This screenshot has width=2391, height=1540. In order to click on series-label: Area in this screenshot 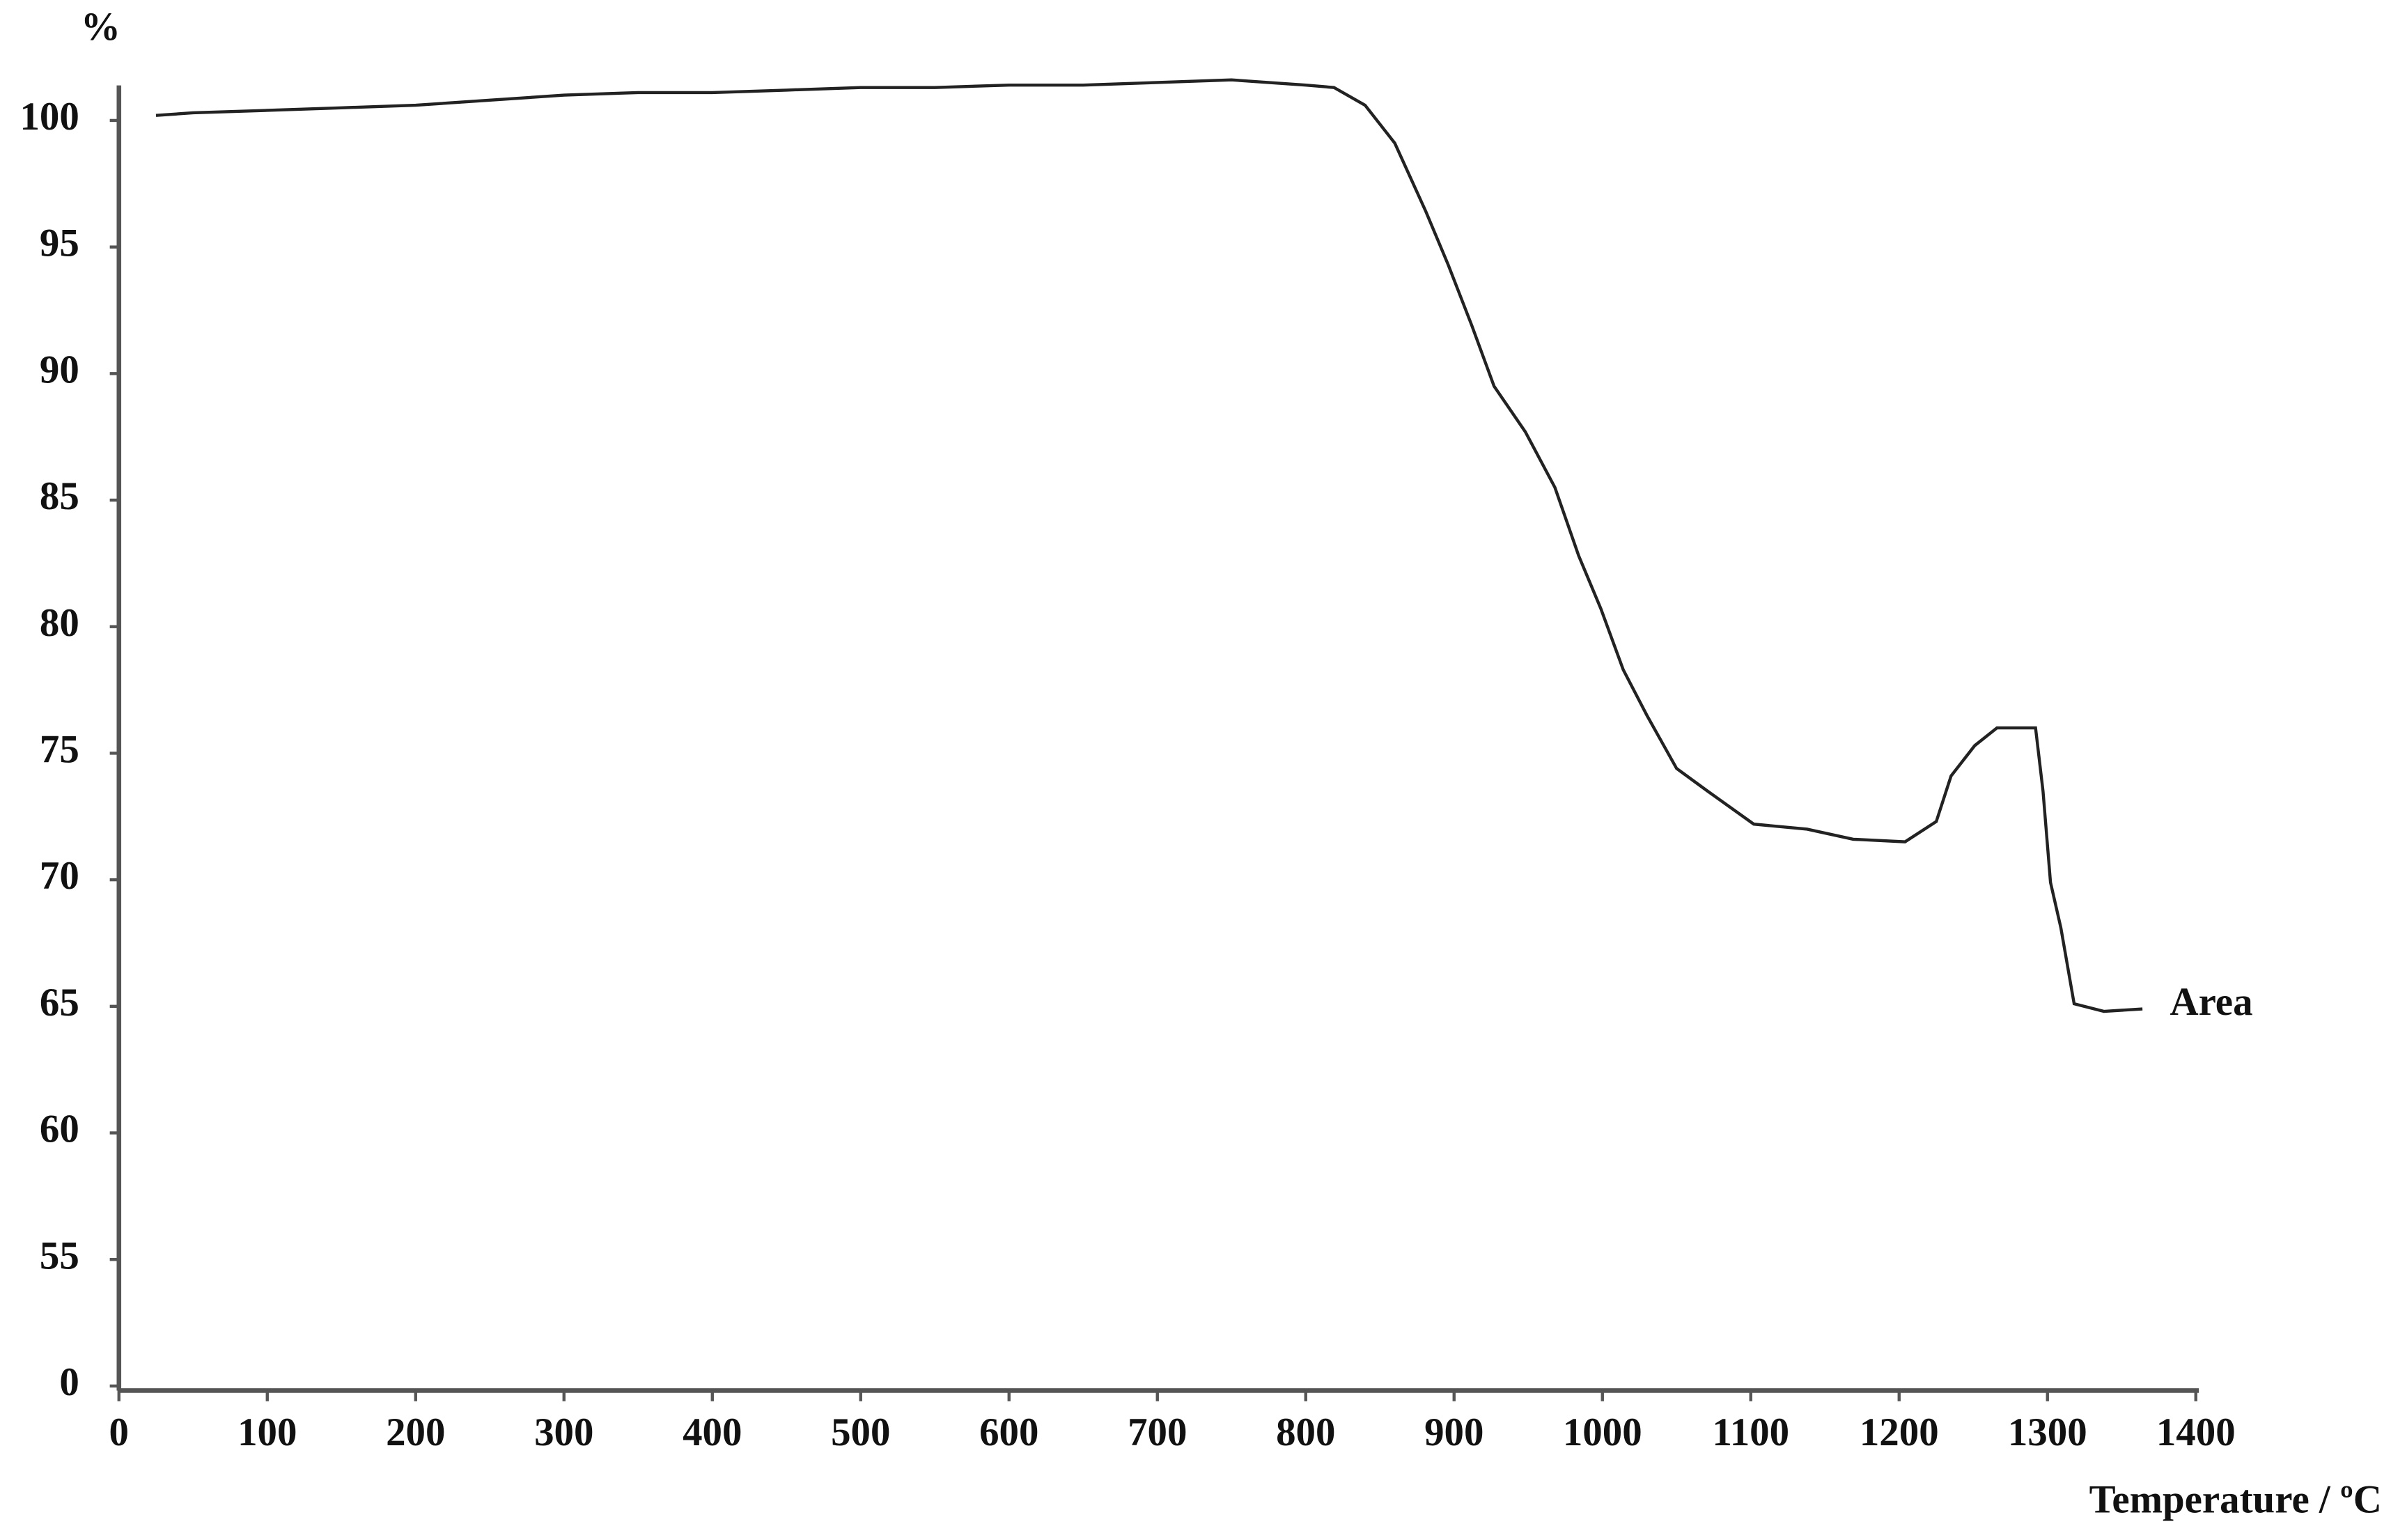, I will do `click(2211, 1002)`.